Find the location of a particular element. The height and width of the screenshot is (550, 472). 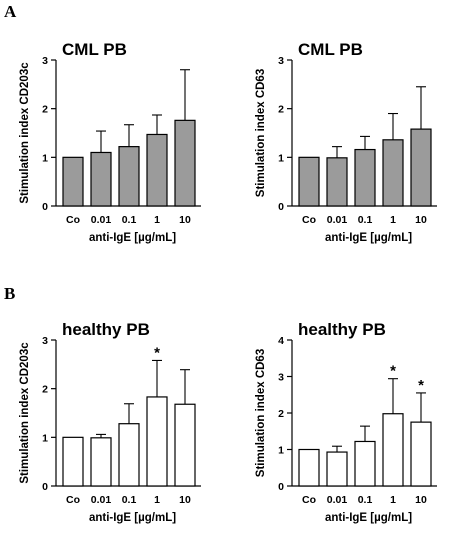

y-tick-label: 4 is located at coordinates (281, 341).